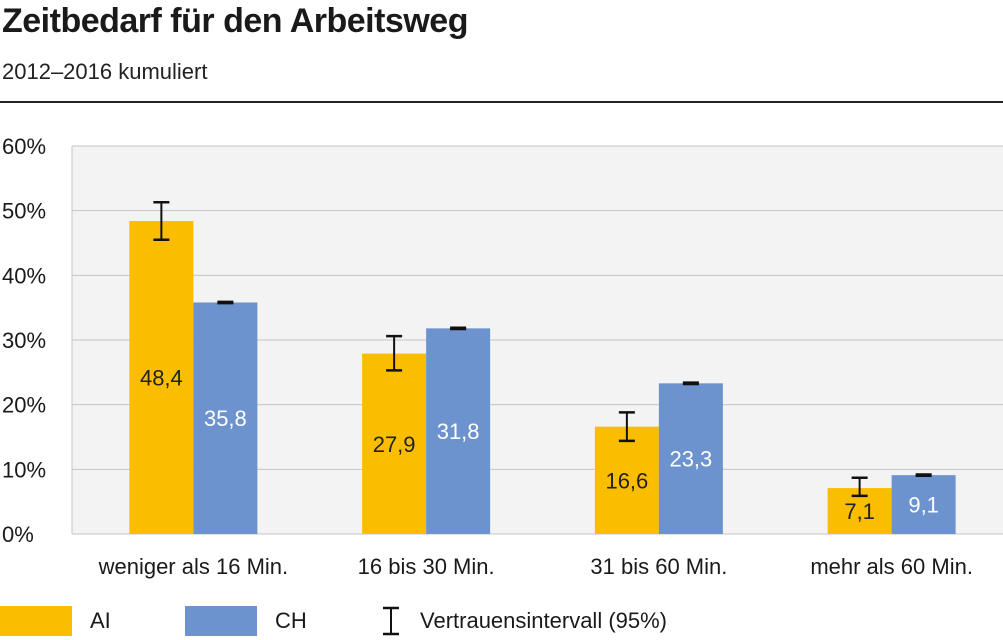 The image size is (1003, 640). I want to click on legend-swatch-ai, so click(36, 621).